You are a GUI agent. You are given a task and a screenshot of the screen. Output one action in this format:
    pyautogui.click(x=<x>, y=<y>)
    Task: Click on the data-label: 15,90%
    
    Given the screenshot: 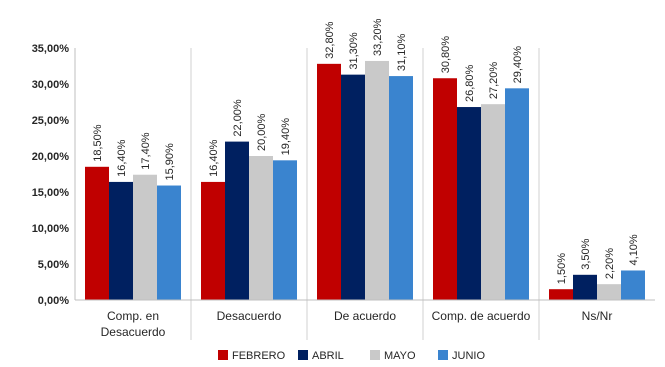 What is the action you would take?
    pyautogui.click(x=170, y=162)
    